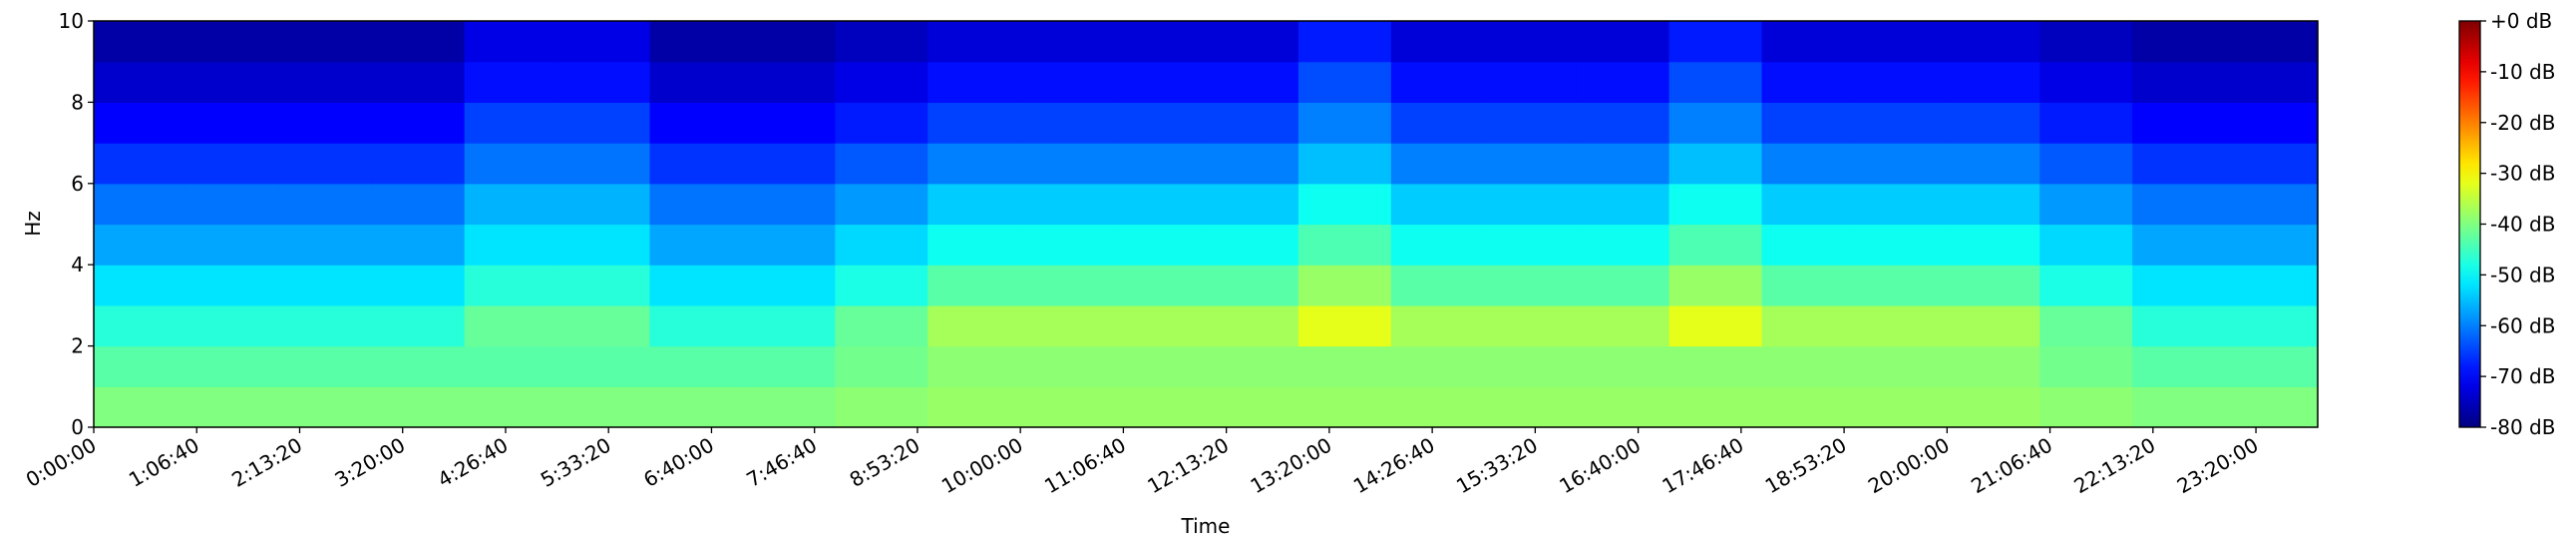 The image size is (2576, 551). What do you see at coordinates (62, 462) in the screenshot?
I see `x-tick-label: 0:00:00` at bounding box center [62, 462].